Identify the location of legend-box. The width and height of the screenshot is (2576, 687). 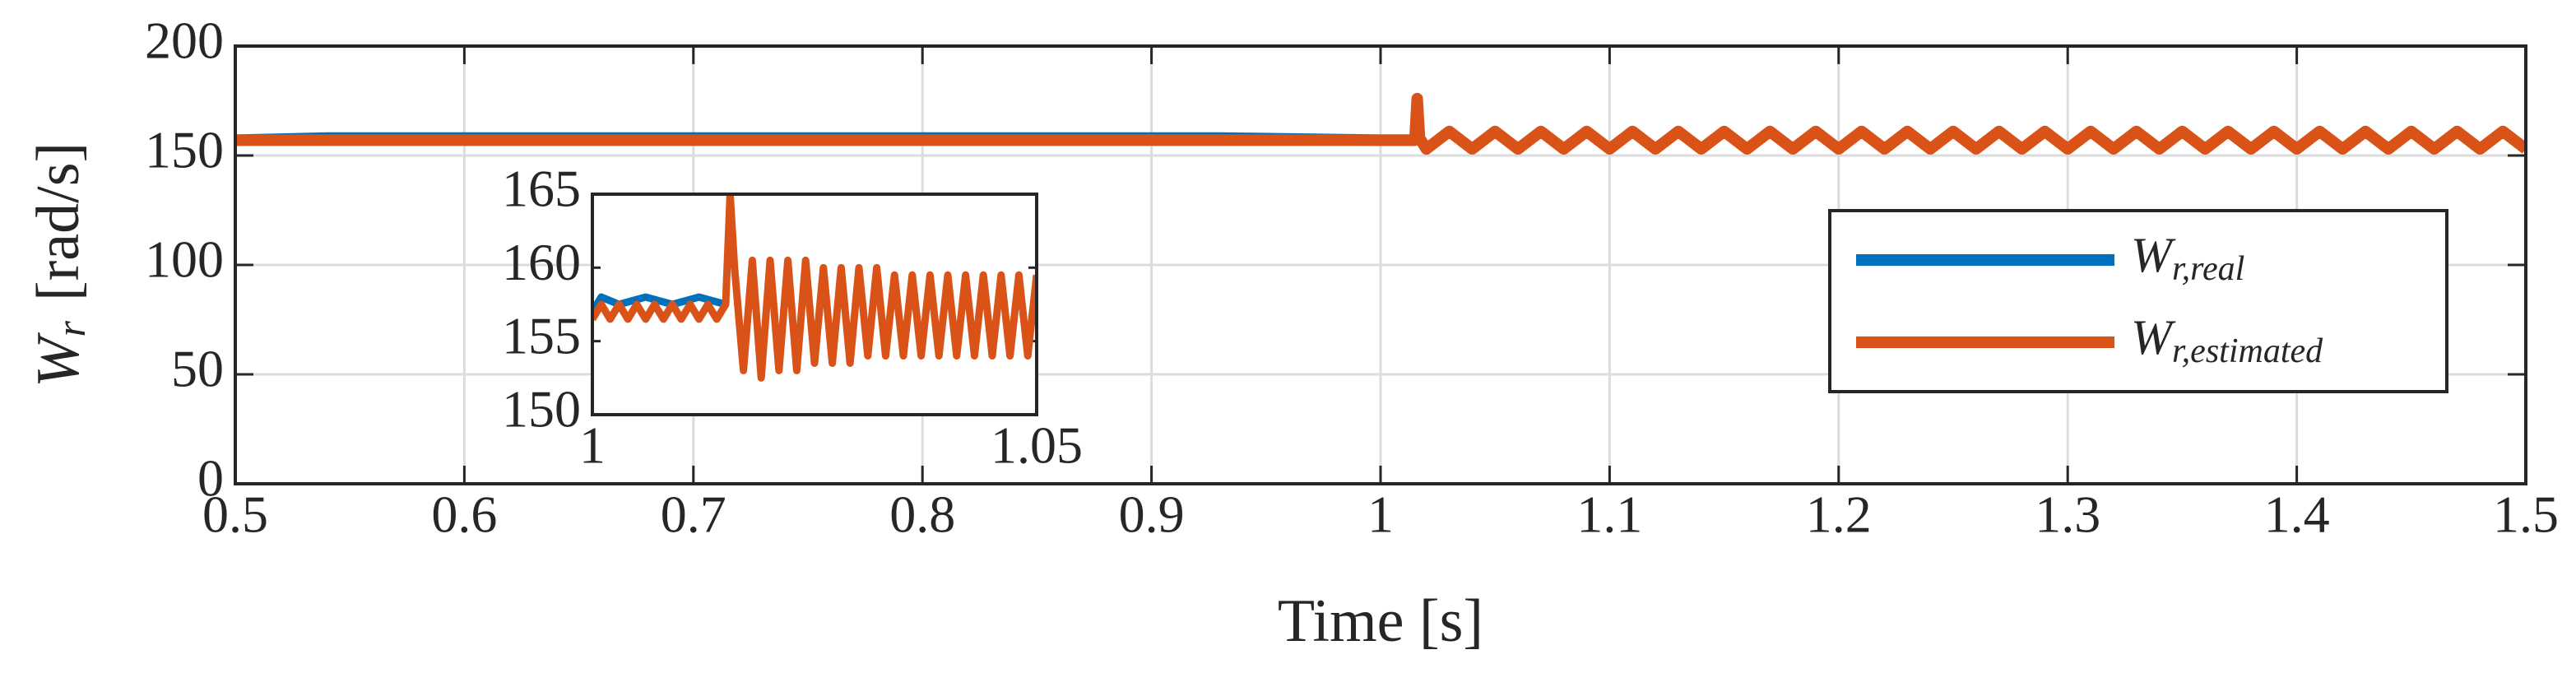
(2138, 301).